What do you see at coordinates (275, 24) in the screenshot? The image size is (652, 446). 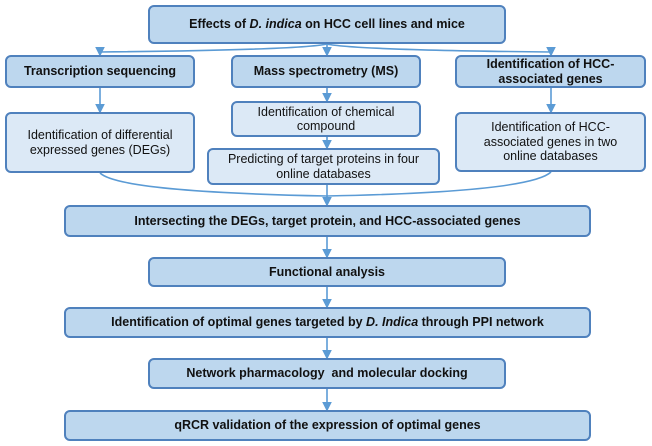 I see `title-species: D. indica` at bounding box center [275, 24].